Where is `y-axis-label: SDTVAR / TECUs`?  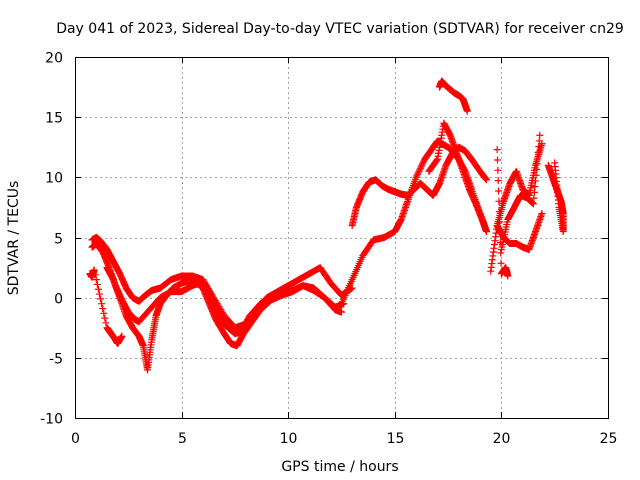 y-axis-label: SDTVAR / TECUs is located at coordinates (14, 238).